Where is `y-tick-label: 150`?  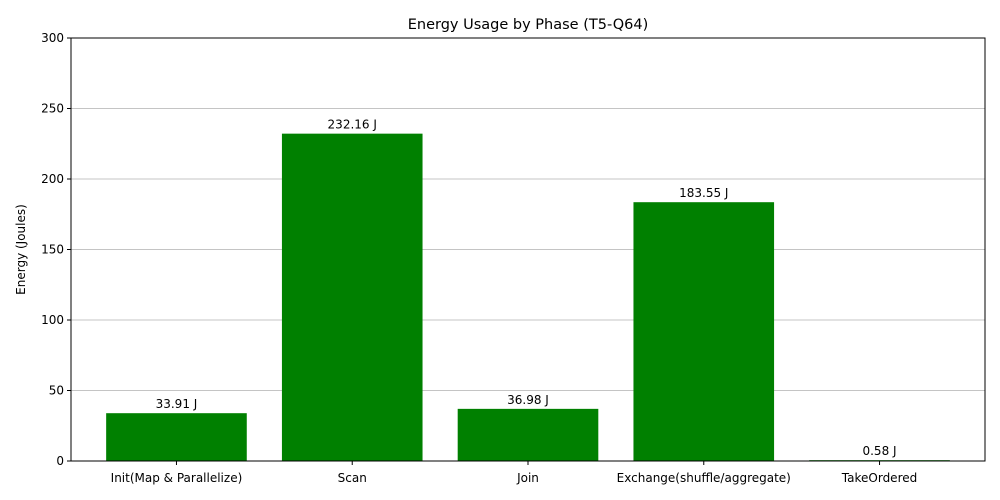 y-tick-label: 150 is located at coordinates (52, 250).